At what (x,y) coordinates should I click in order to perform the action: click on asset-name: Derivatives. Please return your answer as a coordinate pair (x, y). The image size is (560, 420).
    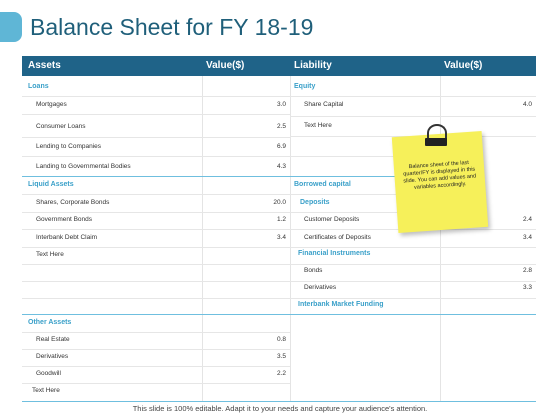
    Looking at the image, I should click on (52, 356).